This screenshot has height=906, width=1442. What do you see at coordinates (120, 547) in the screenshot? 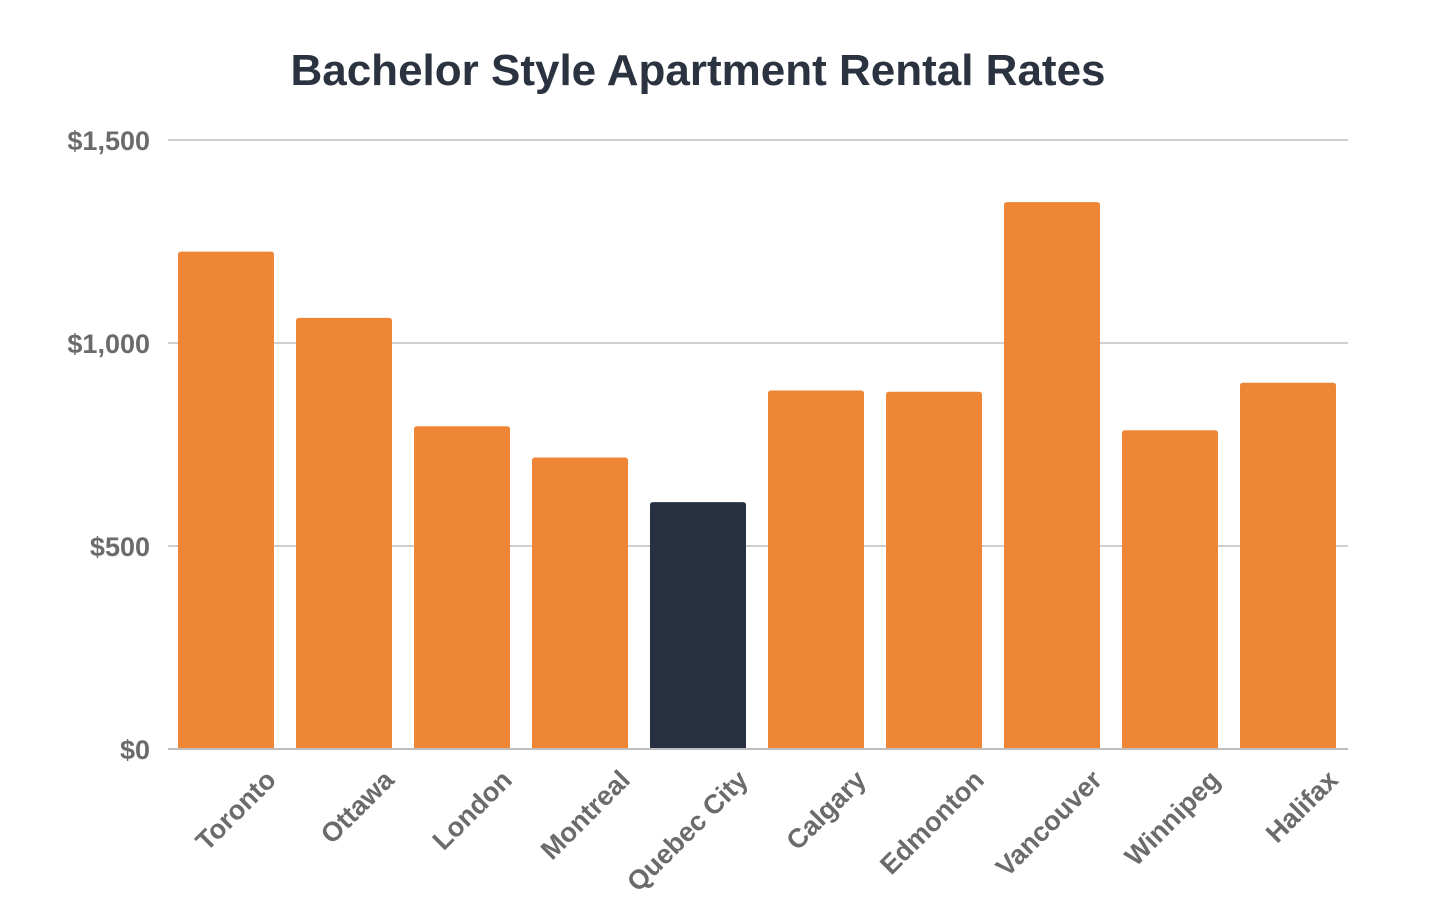
I see `y-tick-label: $500` at bounding box center [120, 547].